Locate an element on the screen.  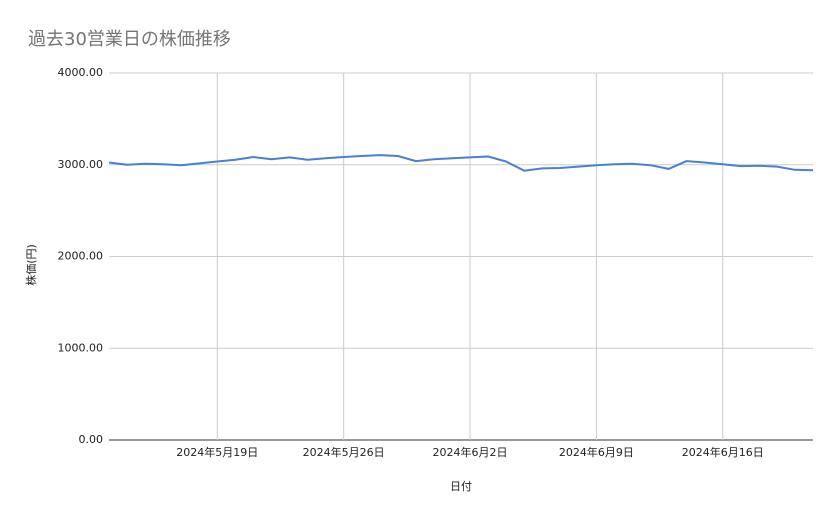
y-axis-label: 株価(円) is located at coordinates (31, 265).